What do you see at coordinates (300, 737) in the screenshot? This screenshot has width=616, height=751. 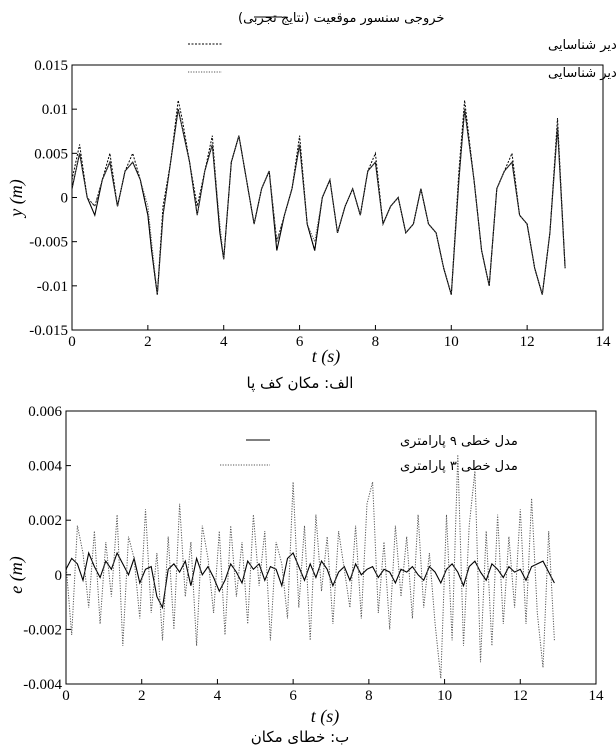 I see `caption-2: ب: خطای مکان` at bounding box center [300, 737].